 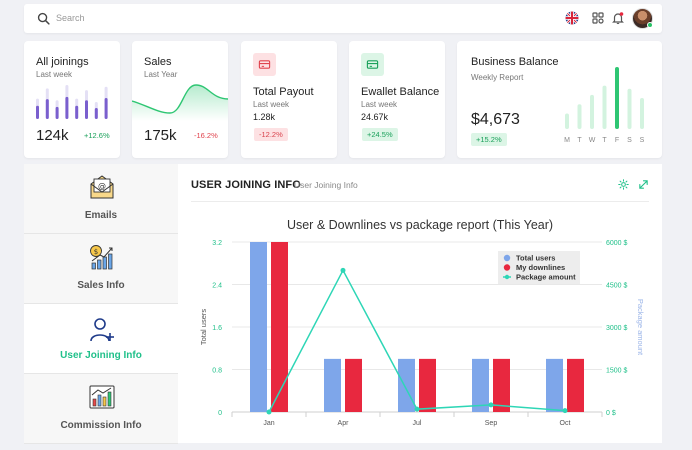 I want to click on avatar, so click(x=642, y=18).